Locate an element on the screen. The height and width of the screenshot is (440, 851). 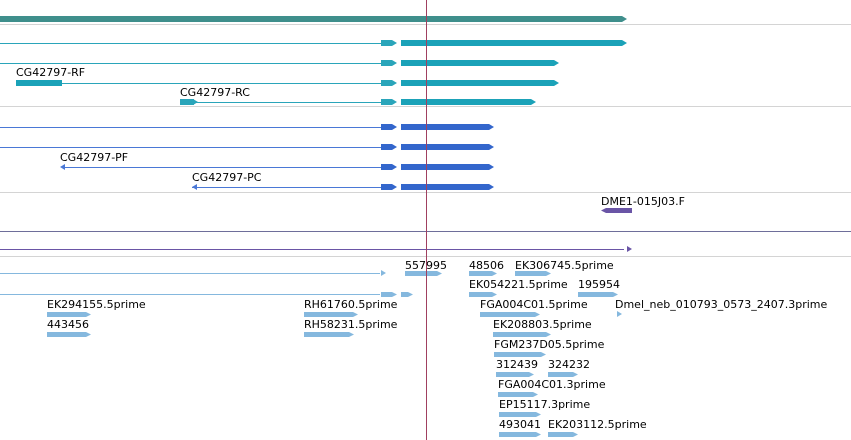
clone-label-dme1: DME1-015J03.F is located at coordinates (643, 201).